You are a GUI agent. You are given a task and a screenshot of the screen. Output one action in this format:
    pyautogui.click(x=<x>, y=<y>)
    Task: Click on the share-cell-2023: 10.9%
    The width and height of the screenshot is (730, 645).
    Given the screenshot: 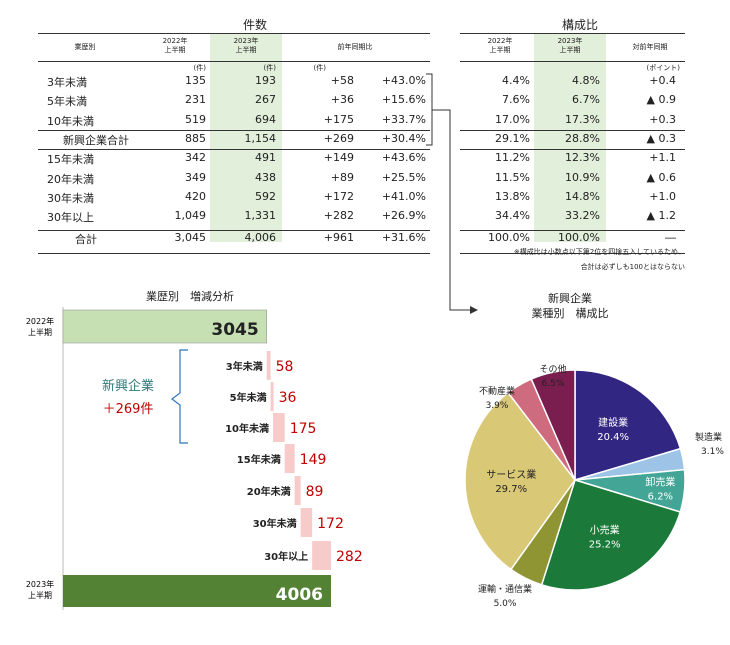 What is the action you would take?
    pyautogui.click(x=582, y=177)
    